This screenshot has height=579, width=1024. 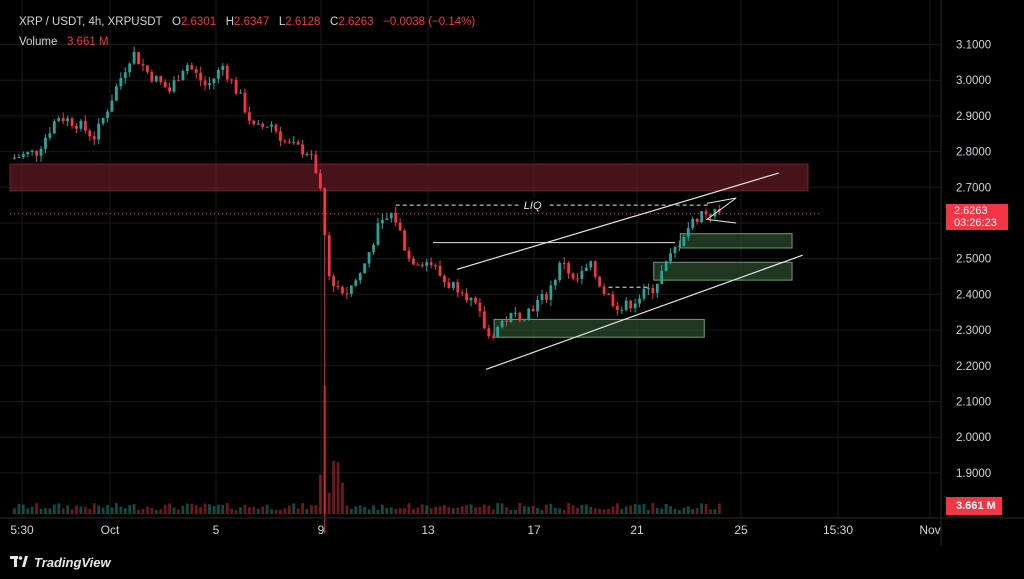 What do you see at coordinates (303, 22) in the screenshot?
I see `low-value: 2.6128` at bounding box center [303, 22].